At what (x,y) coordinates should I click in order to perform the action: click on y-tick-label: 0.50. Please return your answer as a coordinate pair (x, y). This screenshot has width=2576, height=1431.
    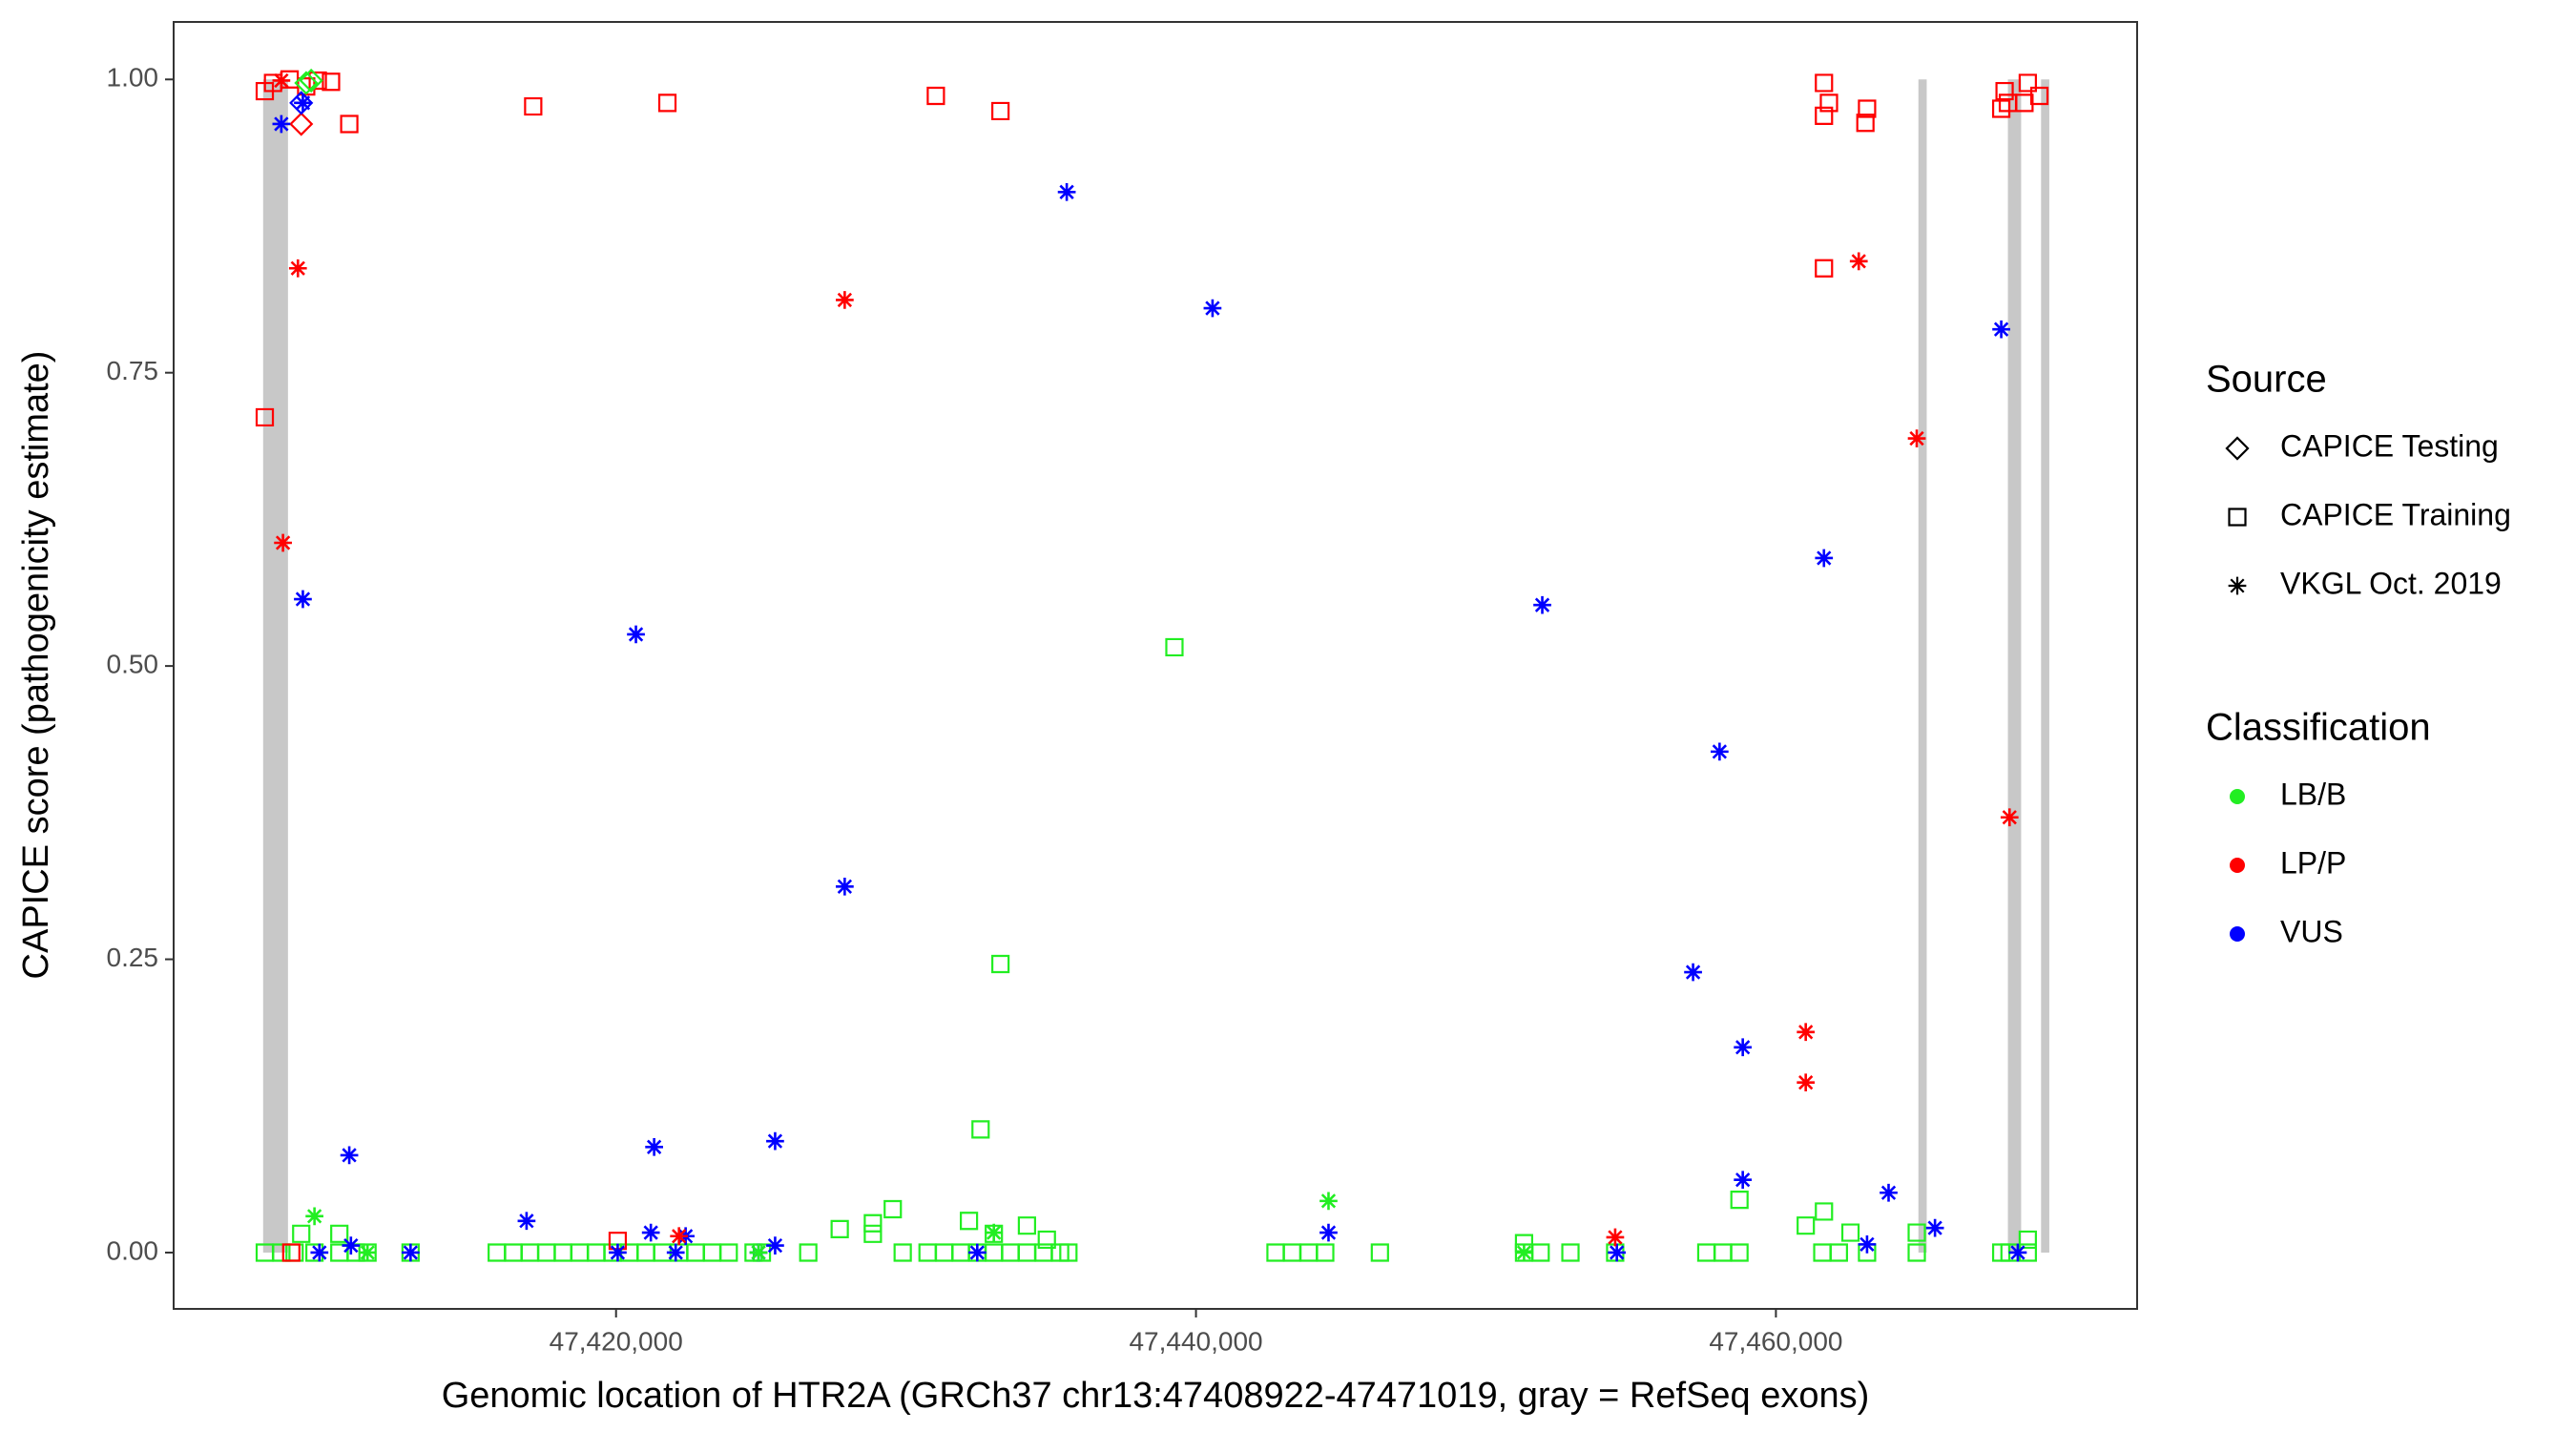
    Looking at the image, I should click on (133, 664).